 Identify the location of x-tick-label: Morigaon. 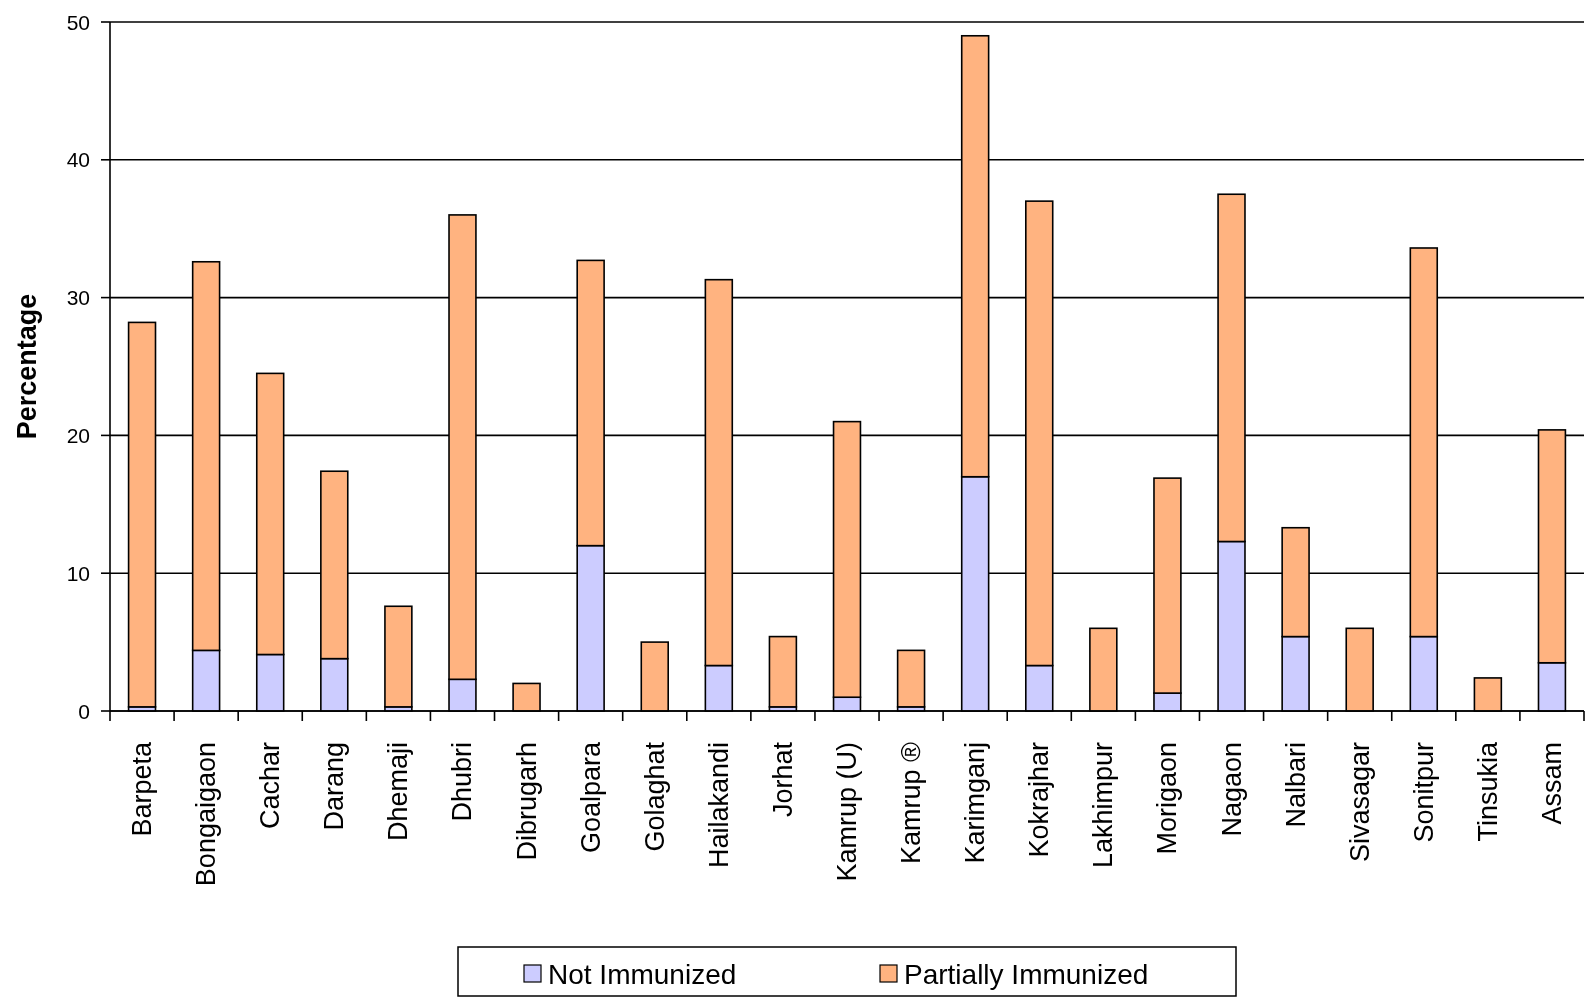
(1167, 798).